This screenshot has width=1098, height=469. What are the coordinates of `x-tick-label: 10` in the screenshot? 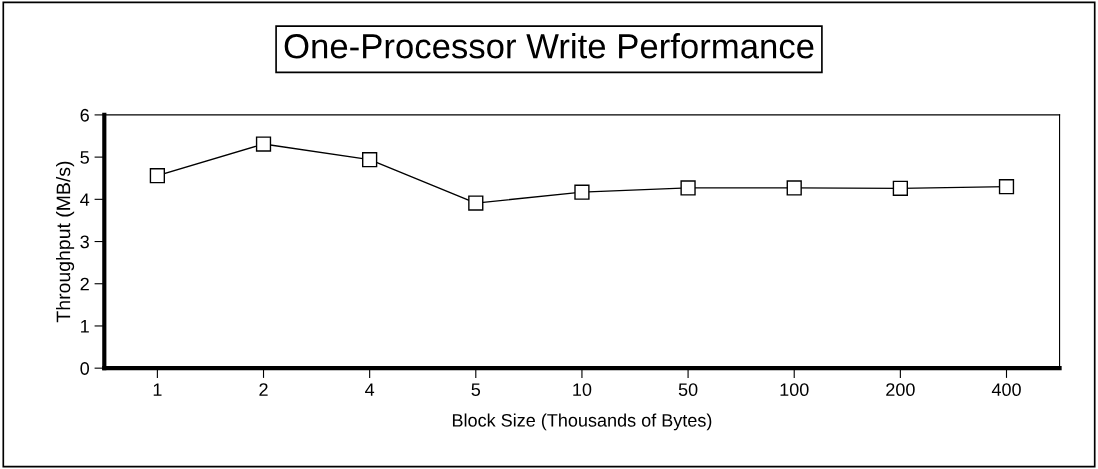 It's located at (582, 390).